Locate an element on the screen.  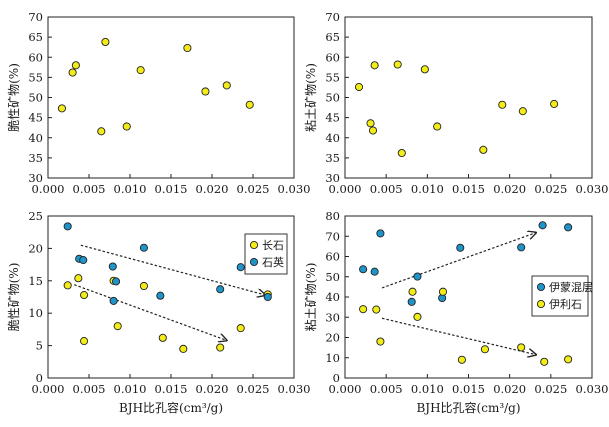
y-tick-label: 65 is located at coordinates (332, 37).